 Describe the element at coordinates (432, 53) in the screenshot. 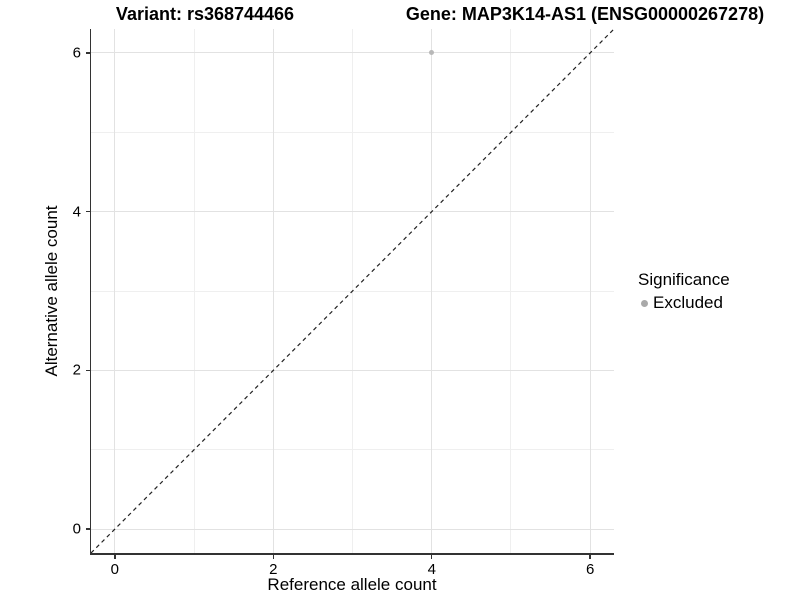

I see `data-point` at that location.